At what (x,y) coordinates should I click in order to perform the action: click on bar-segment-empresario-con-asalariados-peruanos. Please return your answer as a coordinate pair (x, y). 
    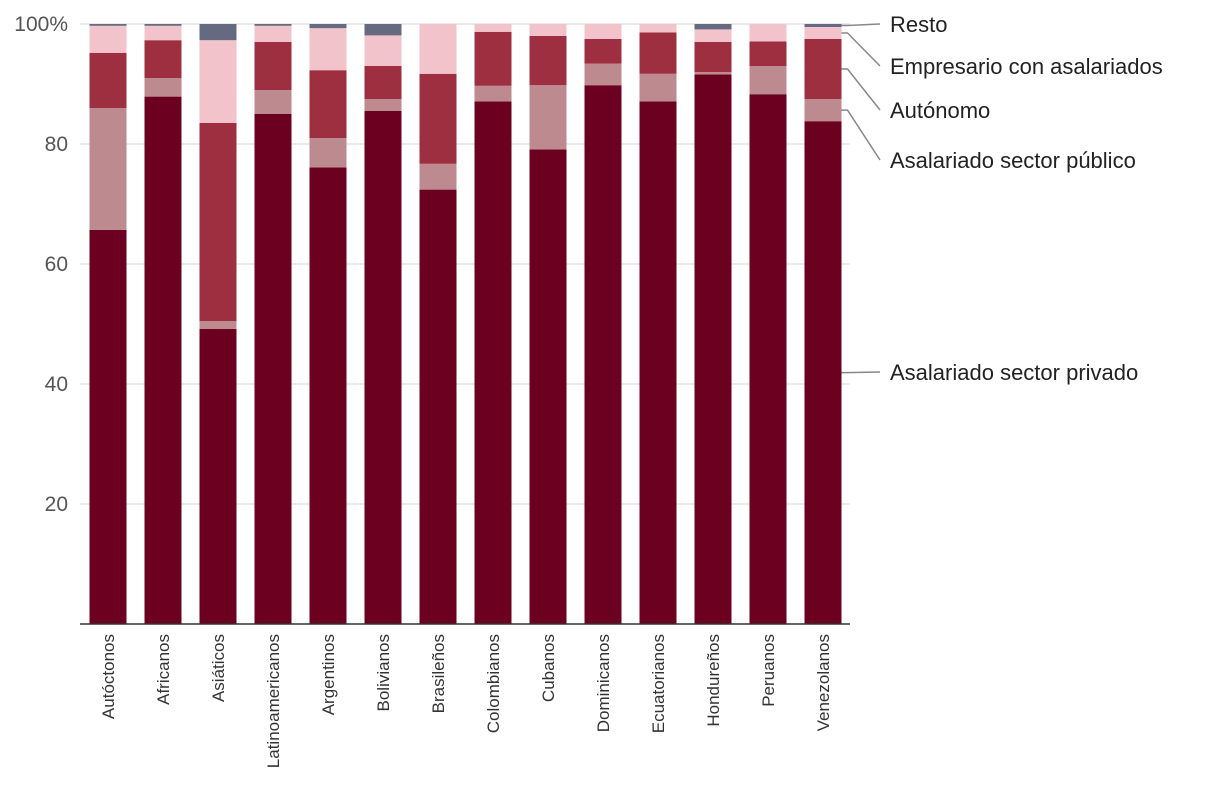
    Looking at the image, I should click on (768, 33).